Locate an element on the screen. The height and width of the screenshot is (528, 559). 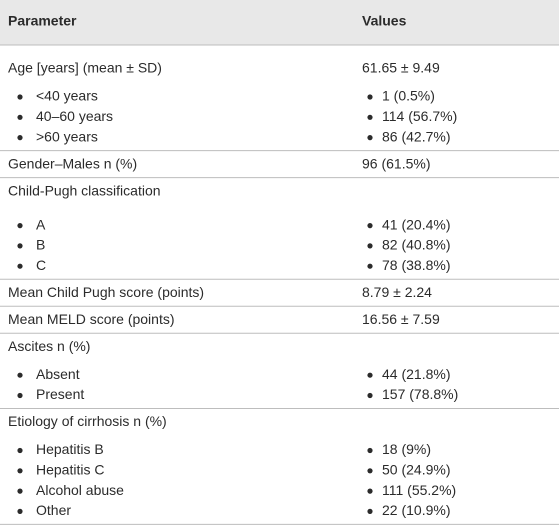
item-value: 18 (9%) is located at coordinates (406, 449).